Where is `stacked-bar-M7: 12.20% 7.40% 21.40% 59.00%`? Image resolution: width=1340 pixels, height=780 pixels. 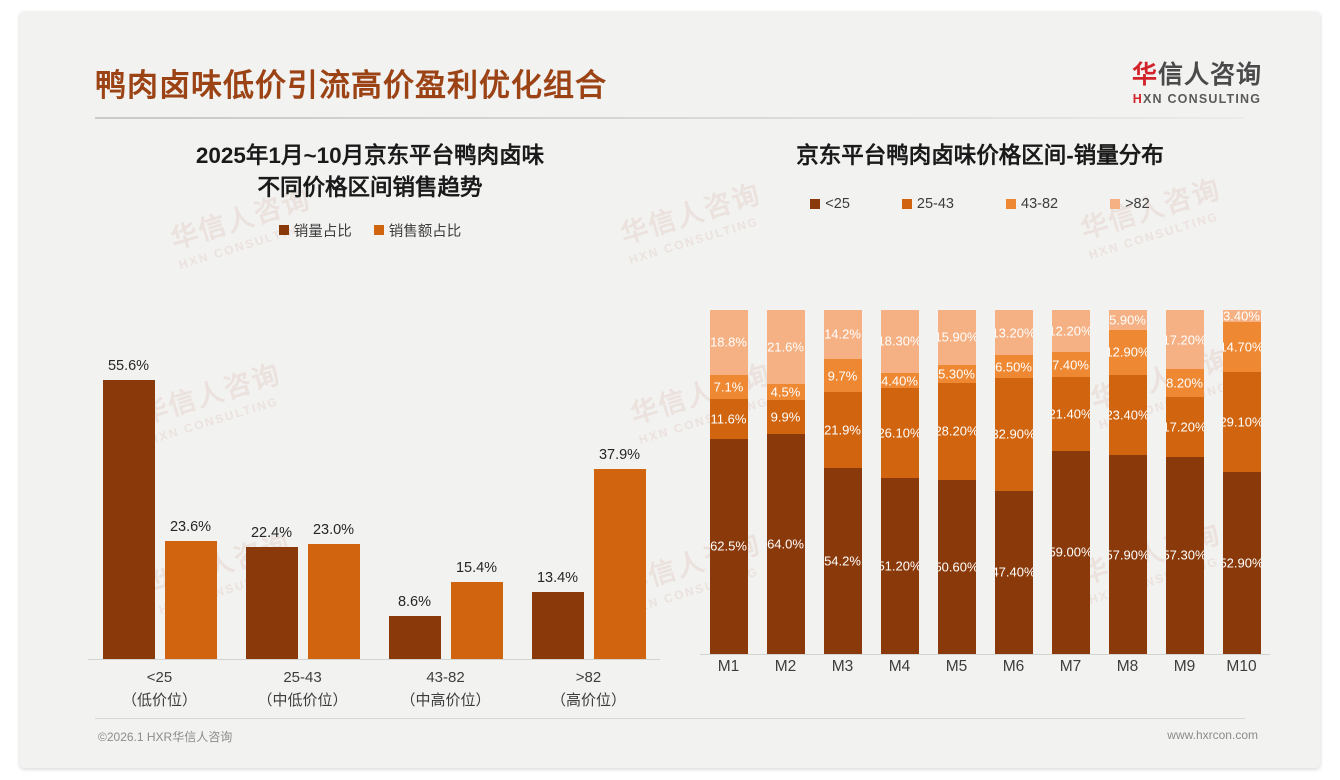
stacked-bar-M7: 12.20% 7.40% 21.40% 59.00% is located at coordinates (1070, 482).